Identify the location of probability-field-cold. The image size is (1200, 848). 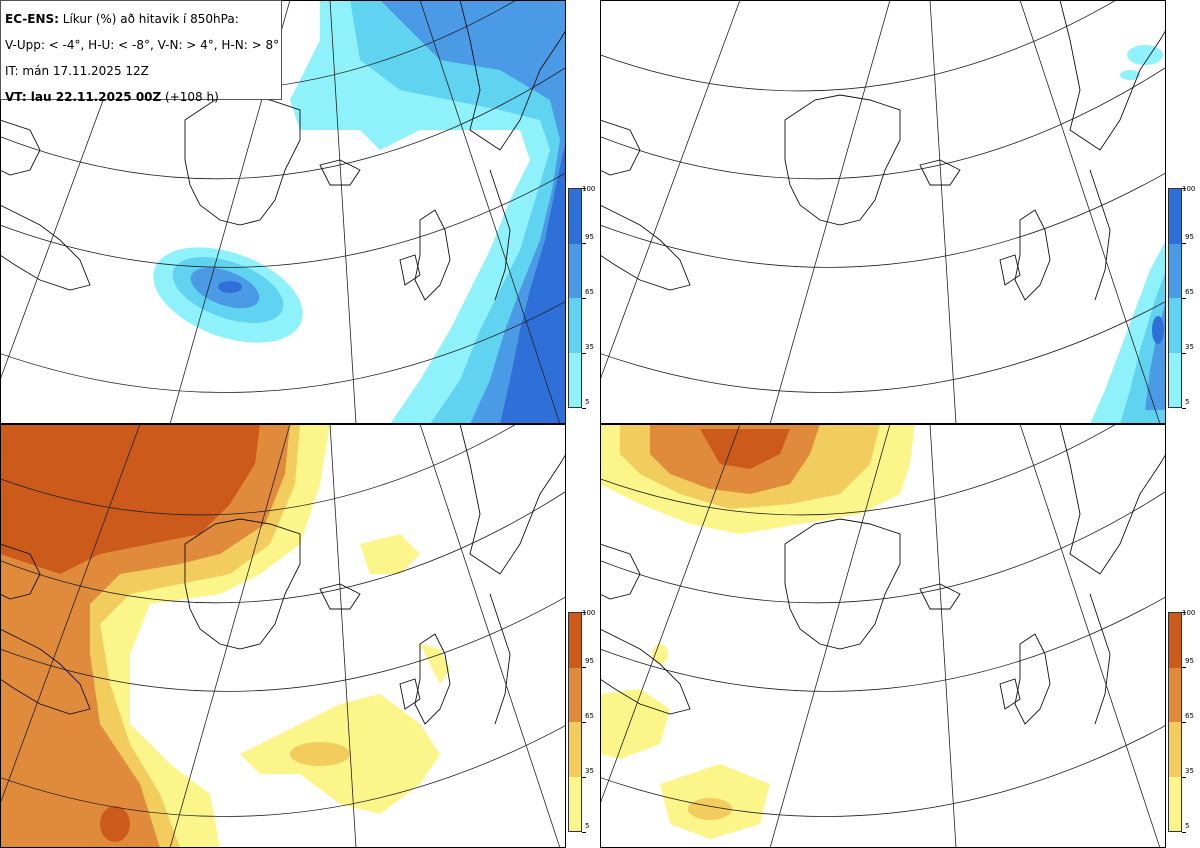
(1128, 234).